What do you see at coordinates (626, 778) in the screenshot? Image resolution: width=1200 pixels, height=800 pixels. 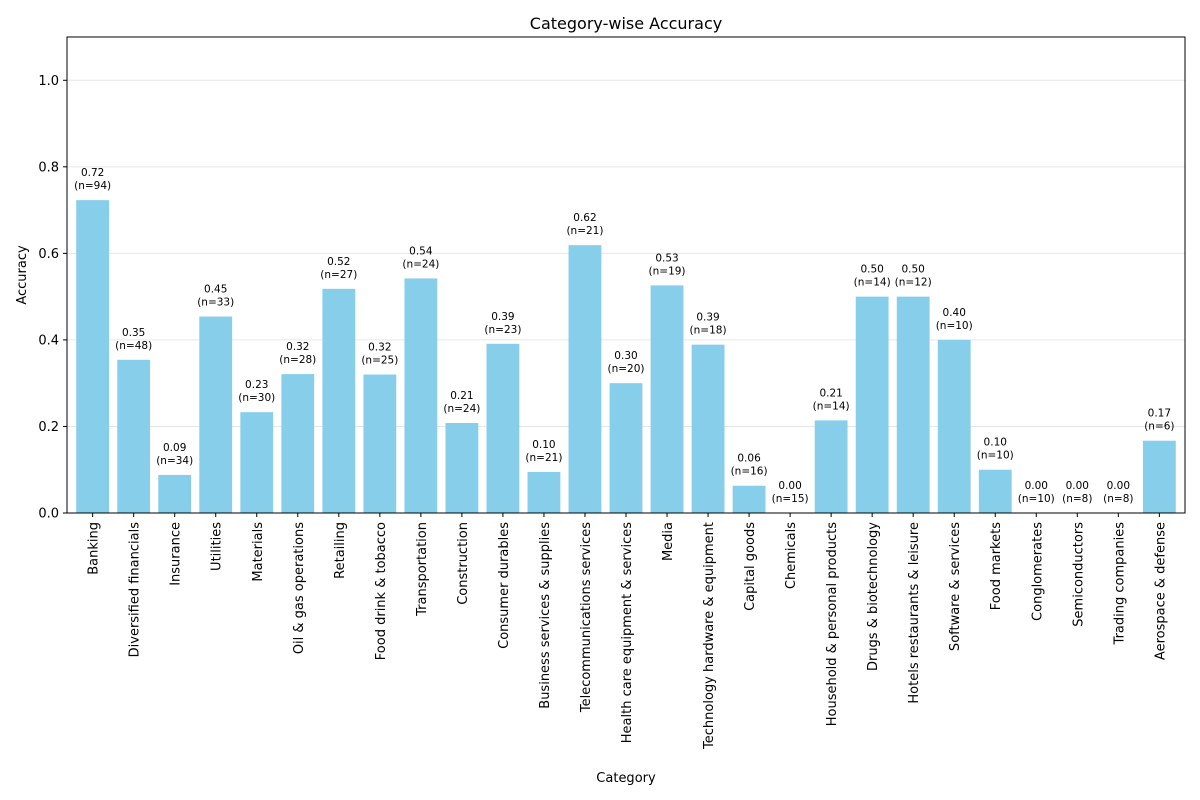 I see `x-axis-label: Category` at bounding box center [626, 778].